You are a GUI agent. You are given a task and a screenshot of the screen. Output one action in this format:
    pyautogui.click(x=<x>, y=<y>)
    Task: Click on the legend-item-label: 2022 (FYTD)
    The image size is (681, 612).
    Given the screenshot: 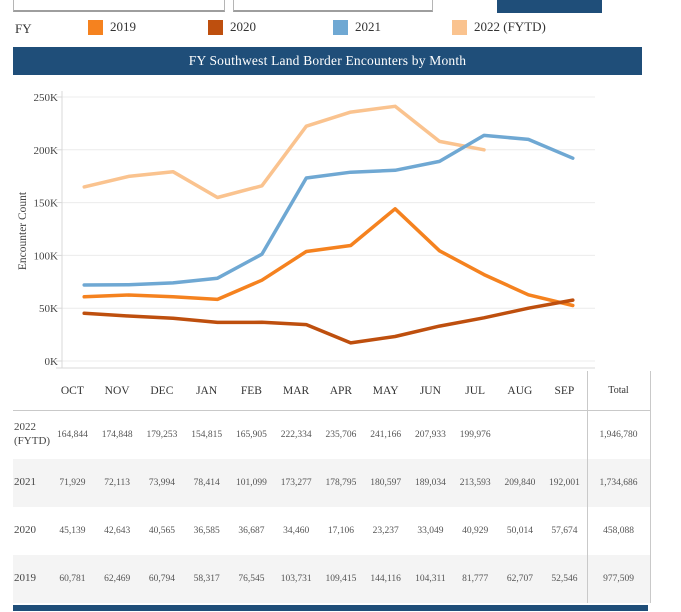 What is the action you would take?
    pyautogui.click(x=510, y=26)
    